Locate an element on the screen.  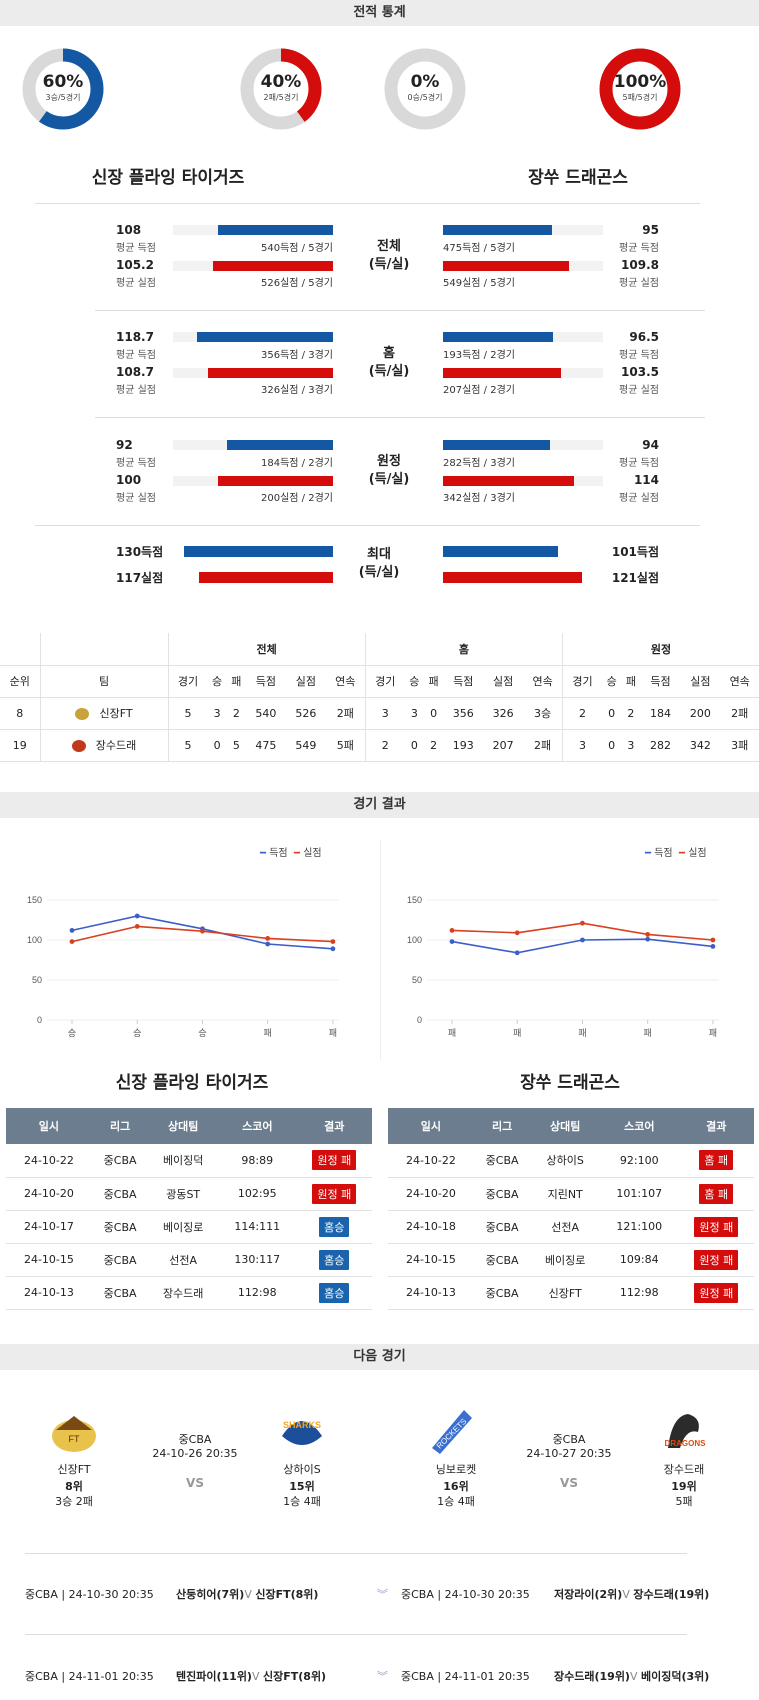
up2-right-teams: 장수드래(19위)V 베이징덕(3위) is located at coordinates (632, 1676).